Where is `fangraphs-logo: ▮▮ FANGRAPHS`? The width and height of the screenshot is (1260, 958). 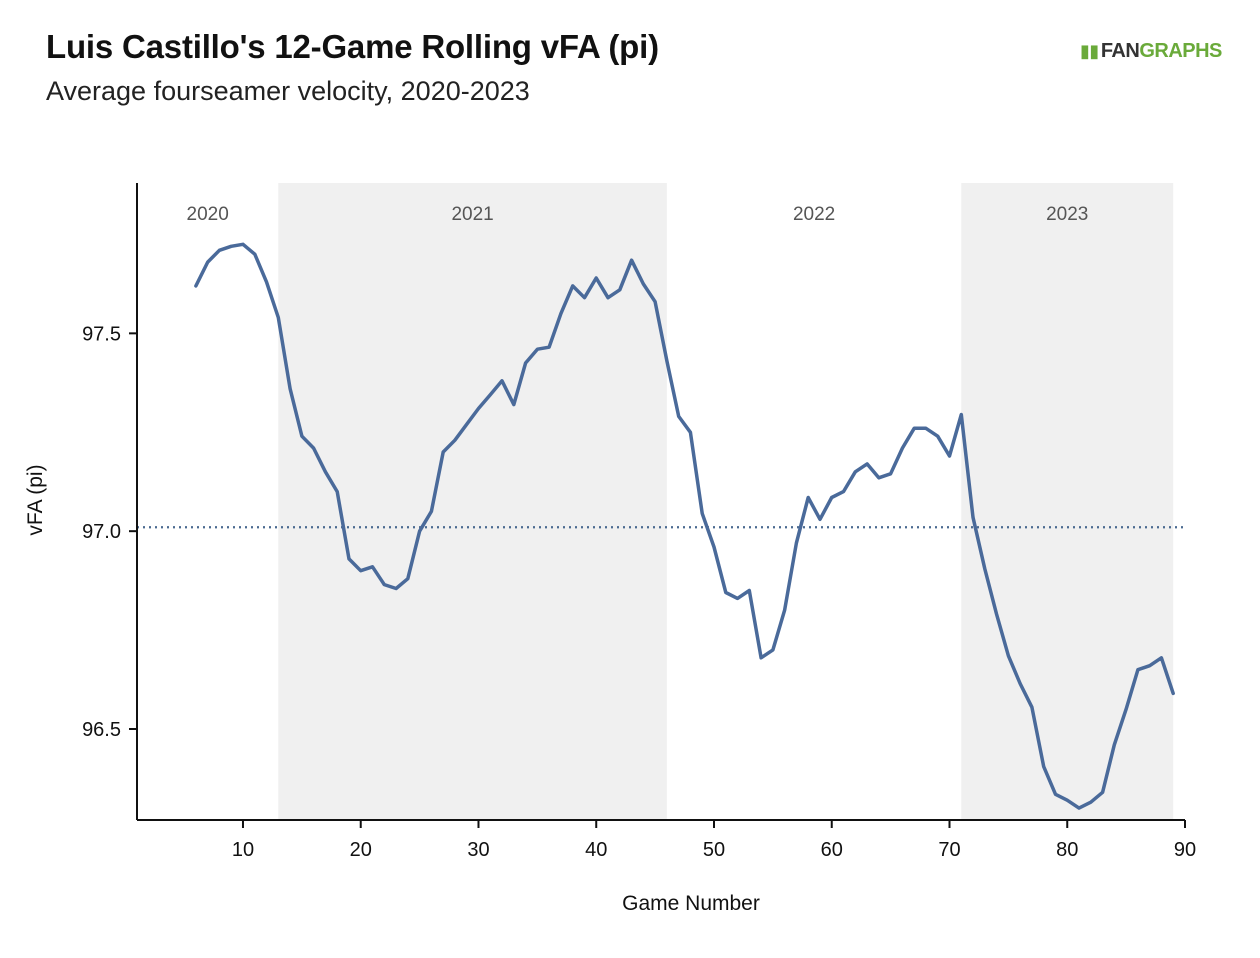
fangraphs-logo: ▮▮ FANGRAPHS is located at coordinates (1151, 51).